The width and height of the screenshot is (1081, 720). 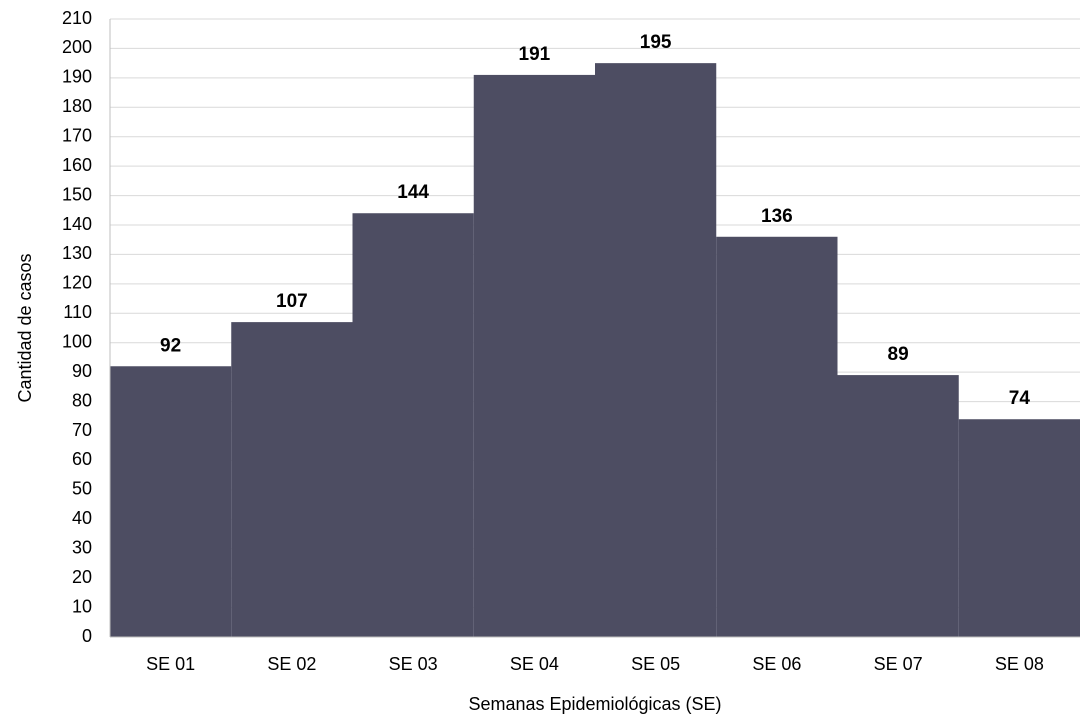 What do you see at coordinates (77, 135) in the screenshot?
I see `y-tick-label: 170` at bounding box center [77, 135].